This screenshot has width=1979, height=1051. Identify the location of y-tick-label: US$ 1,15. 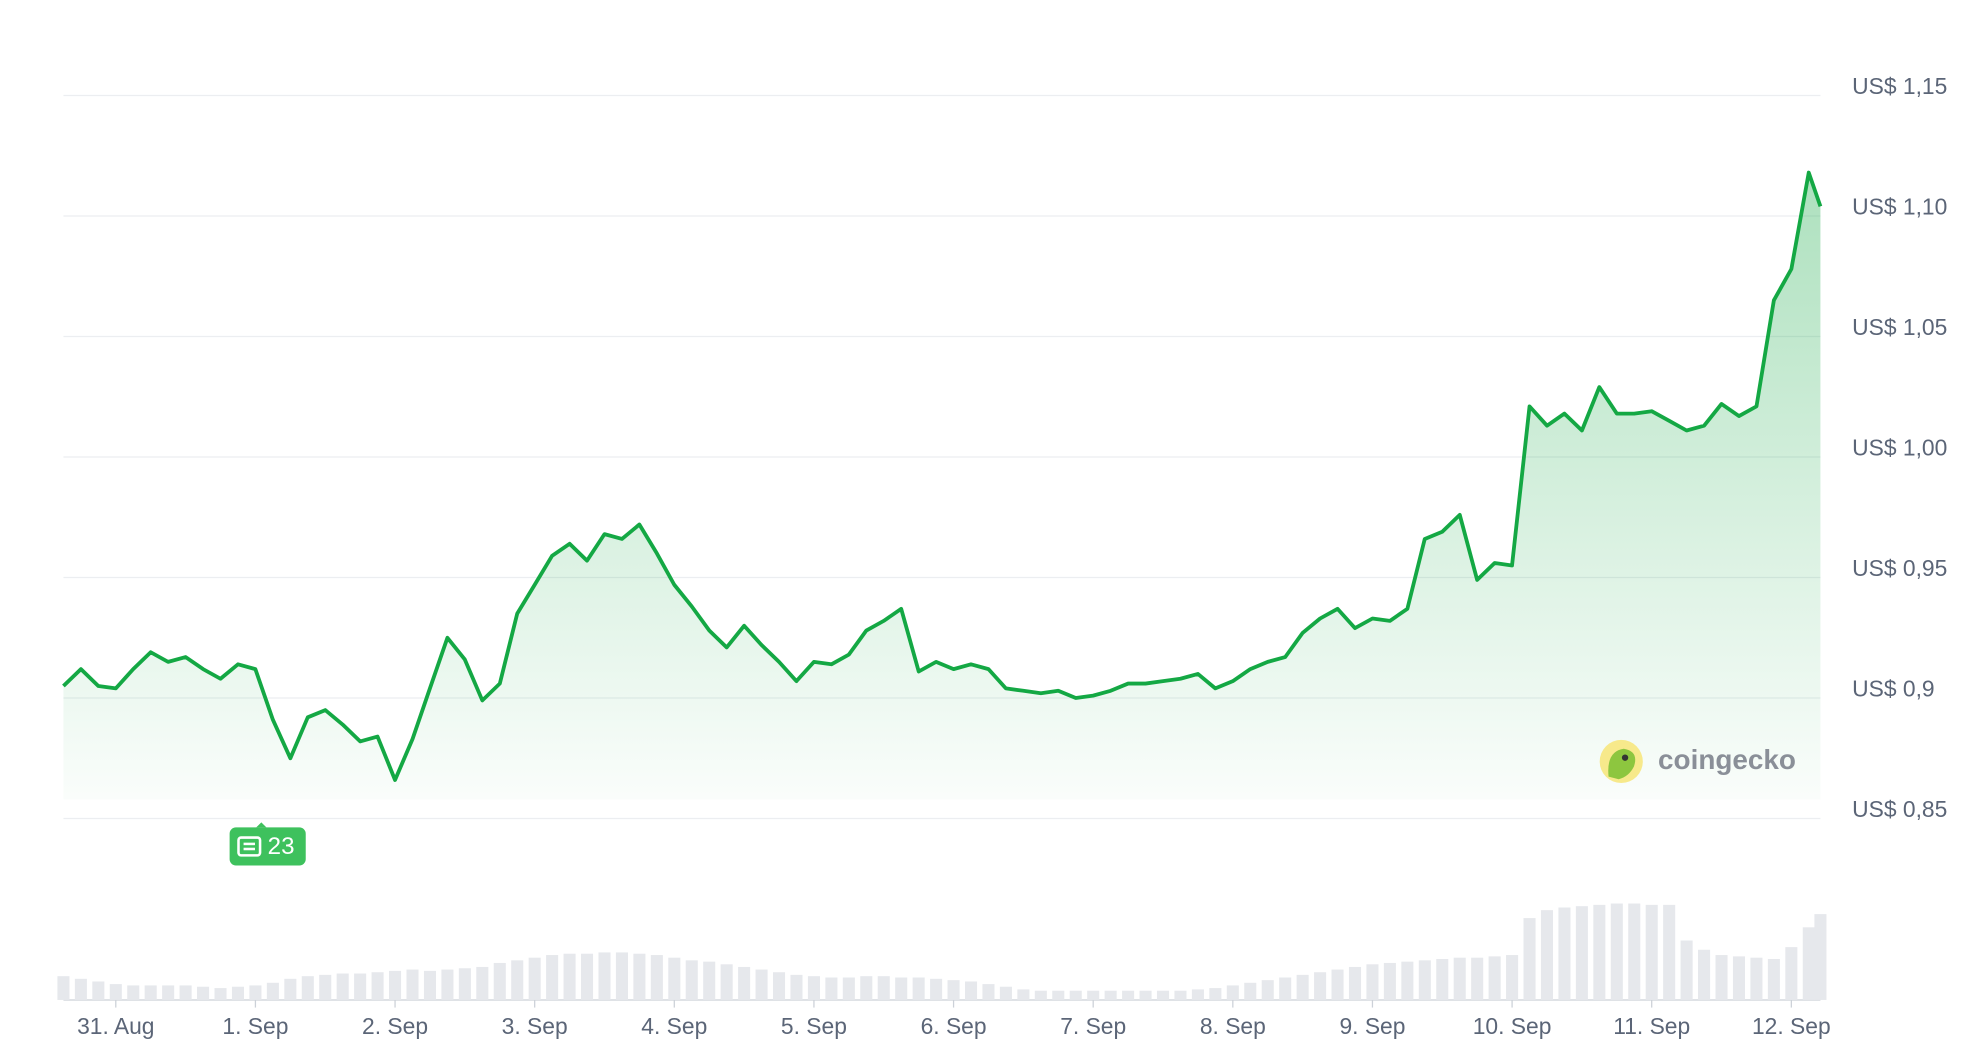
(1899, 86).